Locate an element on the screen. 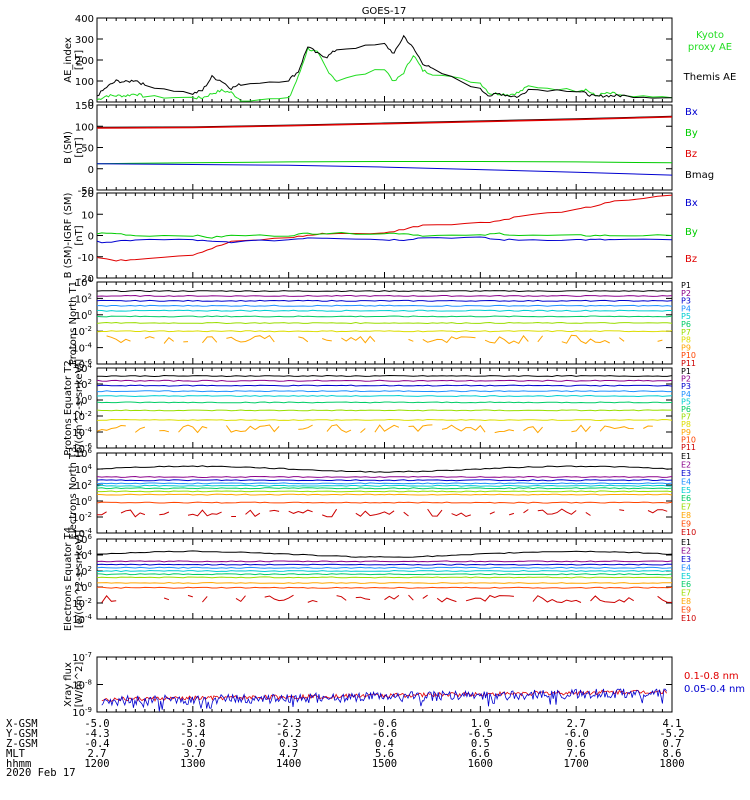 The height and width of the screenshot is (800, 750). panel-b-sm: -50 0 50 100 150 B (SM) [nT] Bx By Bz Bmag is located at coordinates (388, 149).